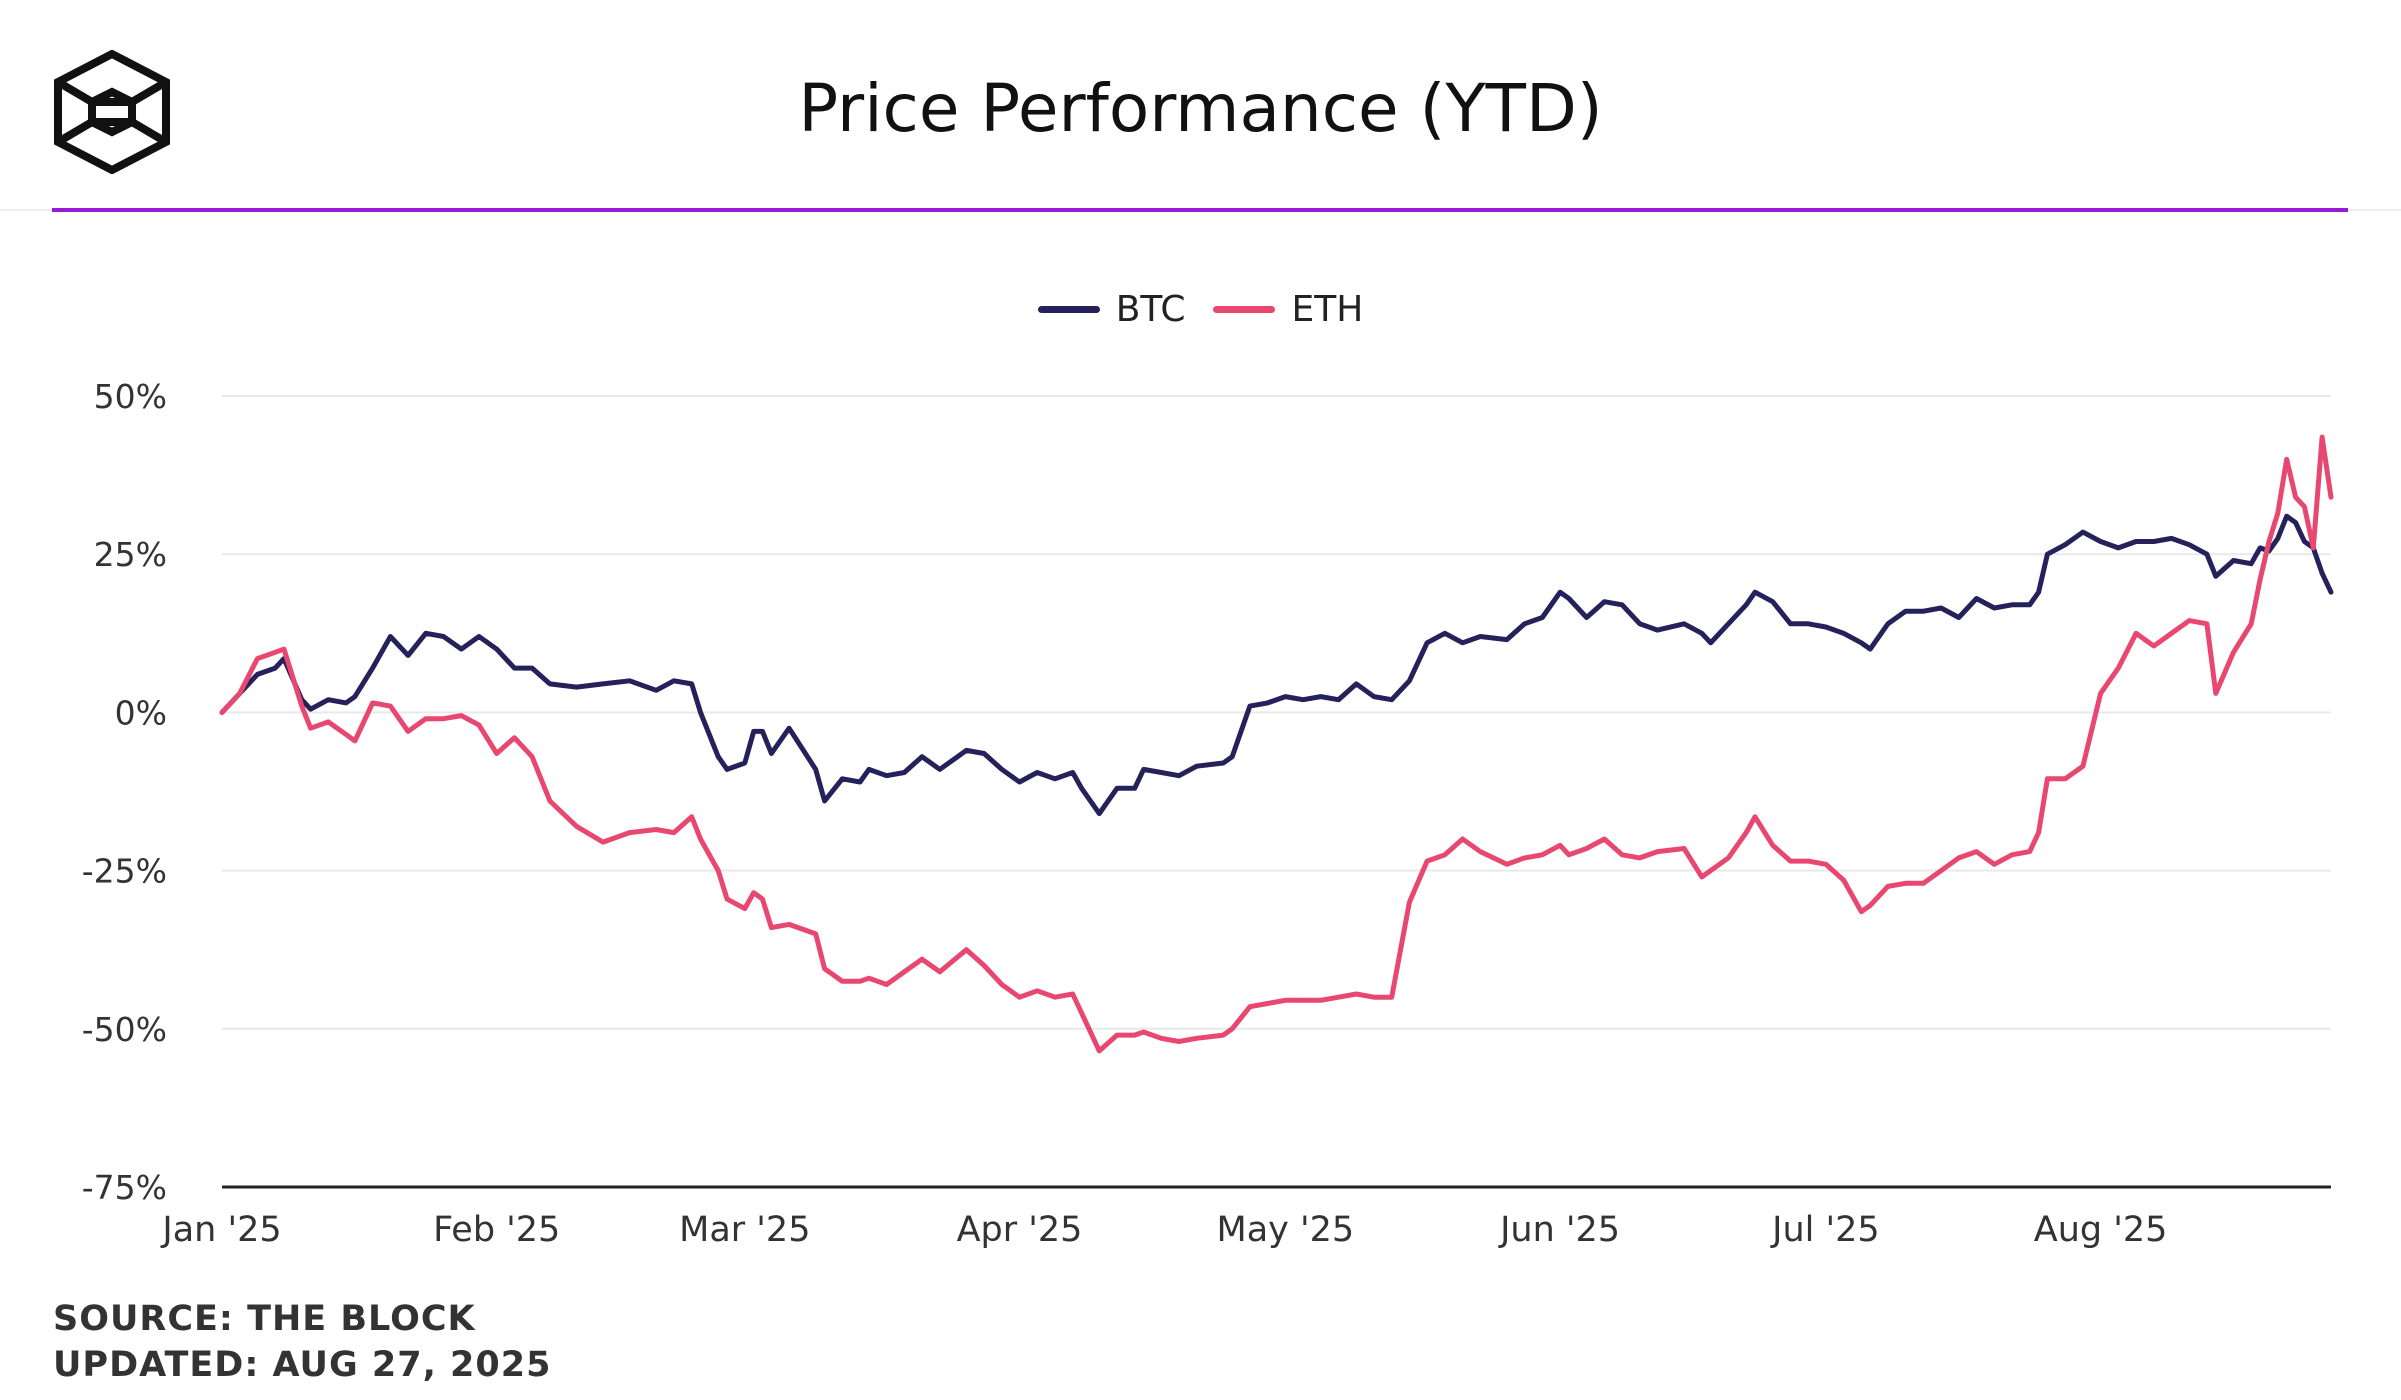 The width and height of the screenshot is (2401, 1400). I want to click on chart-title: Price Performance (YTD), so click(1200, 108).